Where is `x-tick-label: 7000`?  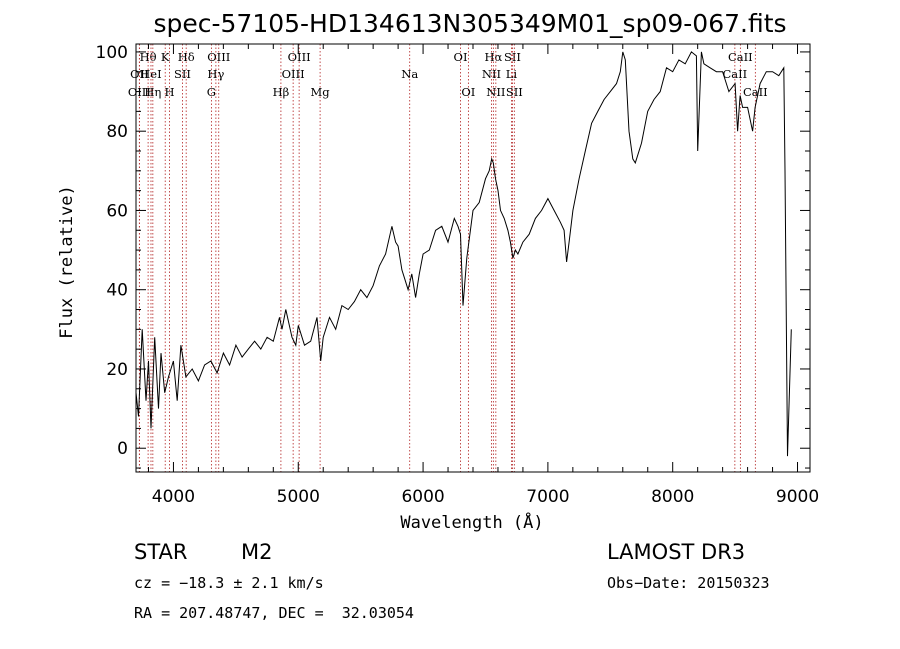
x-tick-label: 7000 is located at coordinates (547, 497).